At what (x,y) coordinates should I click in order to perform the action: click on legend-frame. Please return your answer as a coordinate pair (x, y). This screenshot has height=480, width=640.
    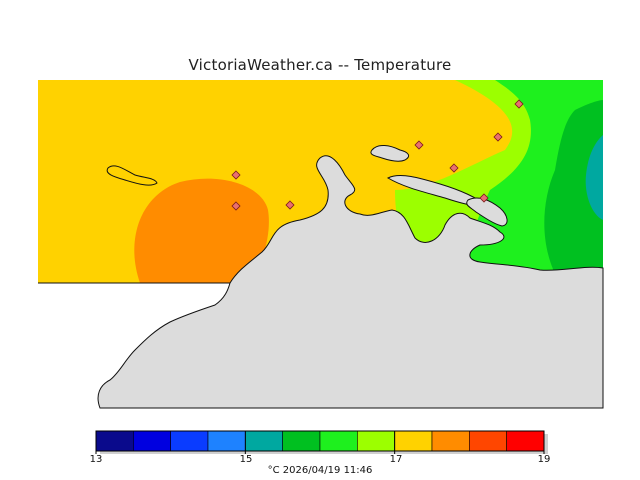
    Looking at the image, I should click on (320, 441).